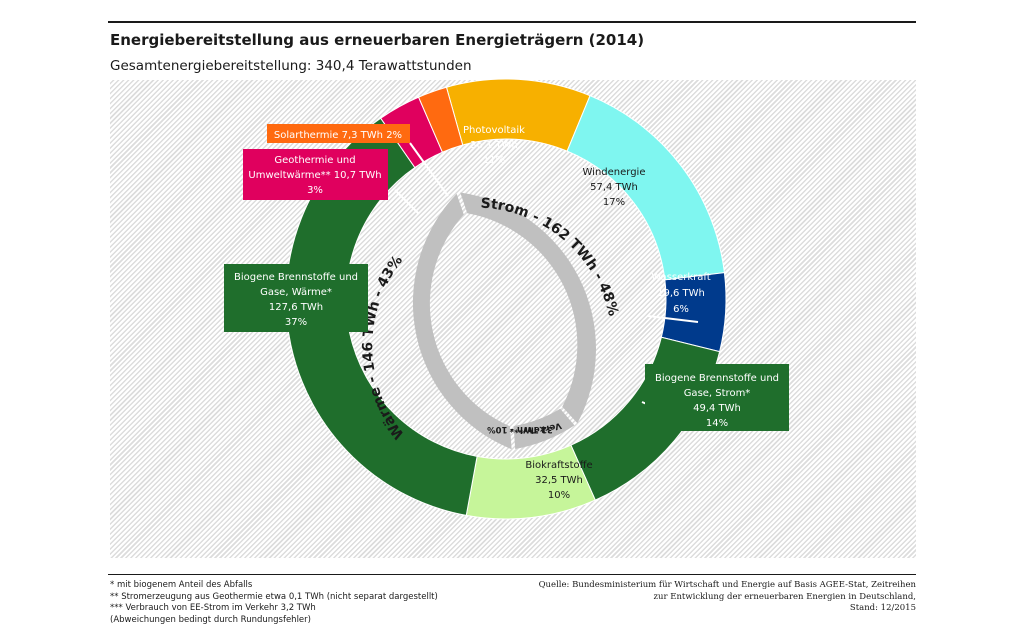 The width and height of the screenshot is (1024, 635). What do you see at coordinates (512, 22) in the screenshot?
I see `top-rule` at bounding box center [512, 22].